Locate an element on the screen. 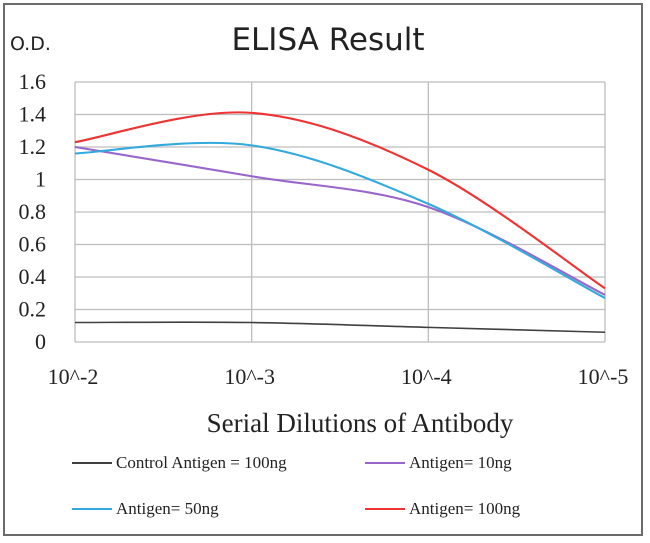  y-tick-label: 0.6 is located at coordinates (33, 244).